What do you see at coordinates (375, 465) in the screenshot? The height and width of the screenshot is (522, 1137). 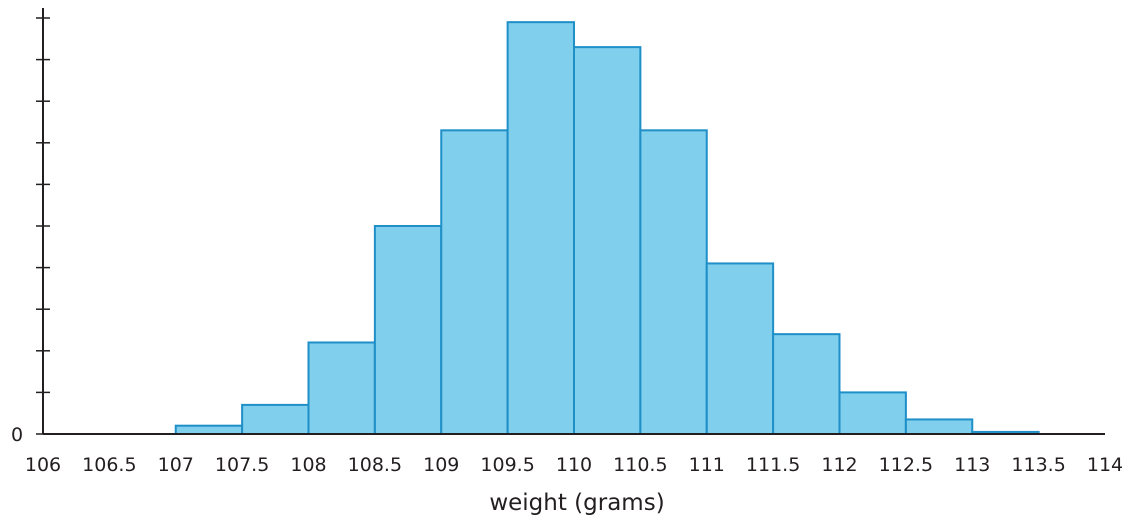 I see `x-axis-tick-label: 108.5` at bounding box center [375, 465].